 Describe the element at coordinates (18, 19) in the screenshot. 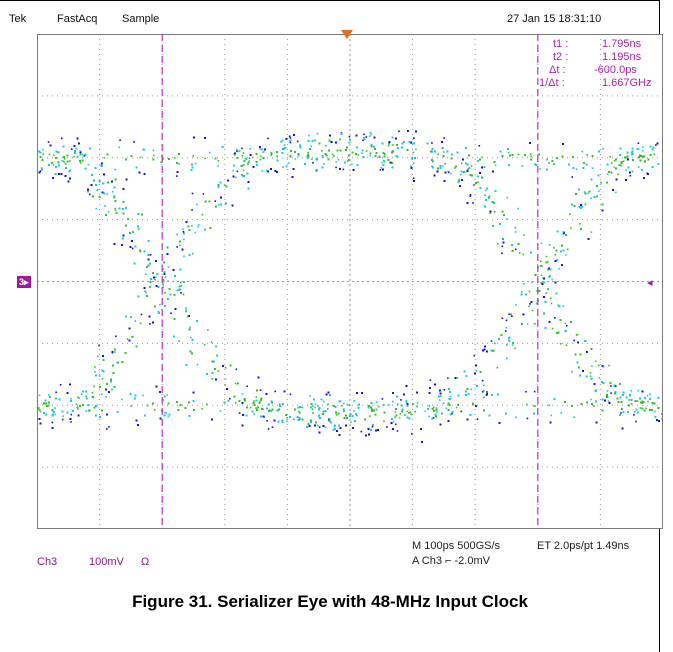

I see `brand-label: Tek` at that location.